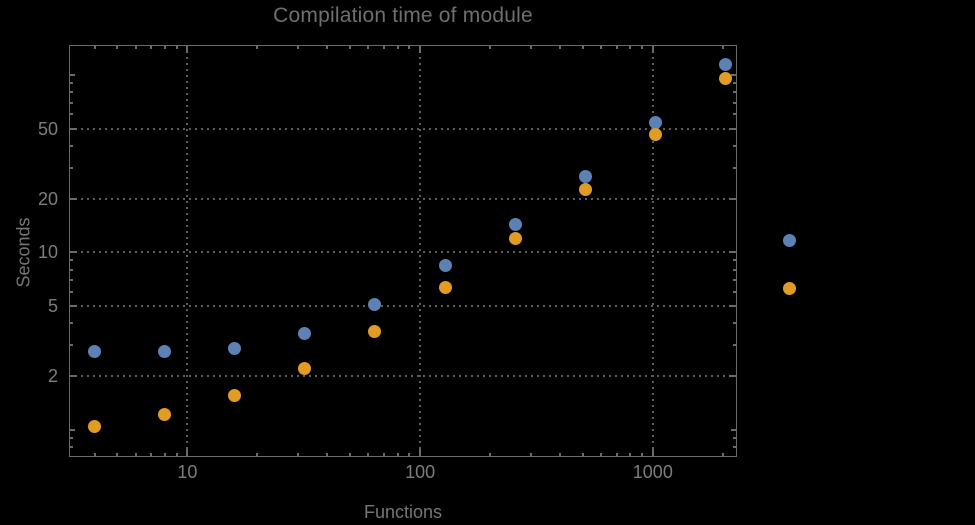 This screenshot has width=975, height=525. What do you see at coordinates (52, 305) in the screenshot?
I see `y-tick-label: 5` at bounding box center [52, 305].